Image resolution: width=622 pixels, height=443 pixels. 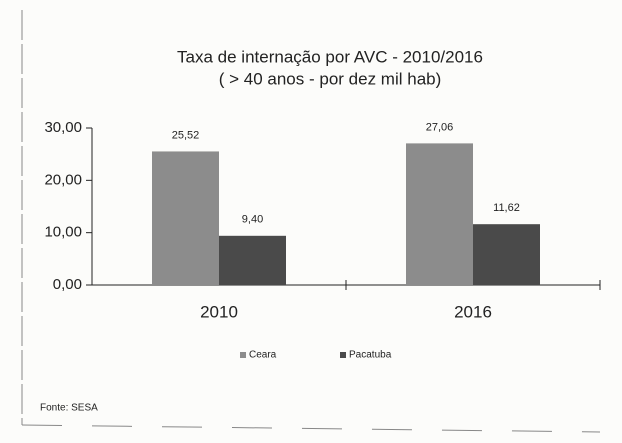 What do you see at coordinates (311, 428) in the screenshot?
I see `frame-edge` at bounding box center [311, 428].